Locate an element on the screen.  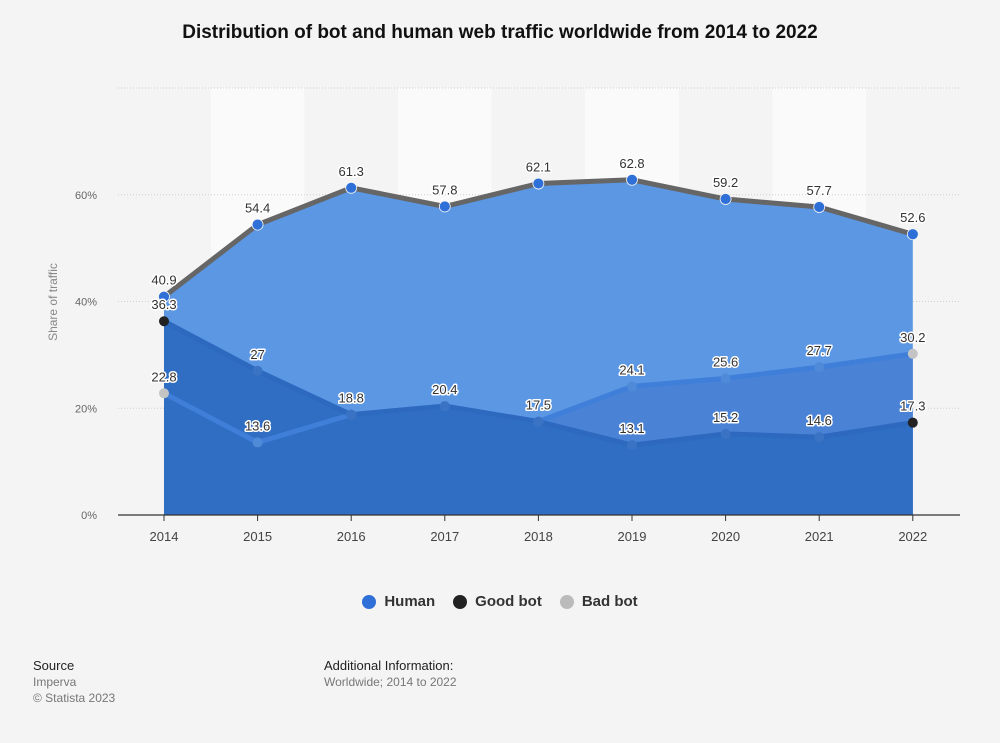
bad-bot-data-label: 27.7 is located at coordinates (819, 350).